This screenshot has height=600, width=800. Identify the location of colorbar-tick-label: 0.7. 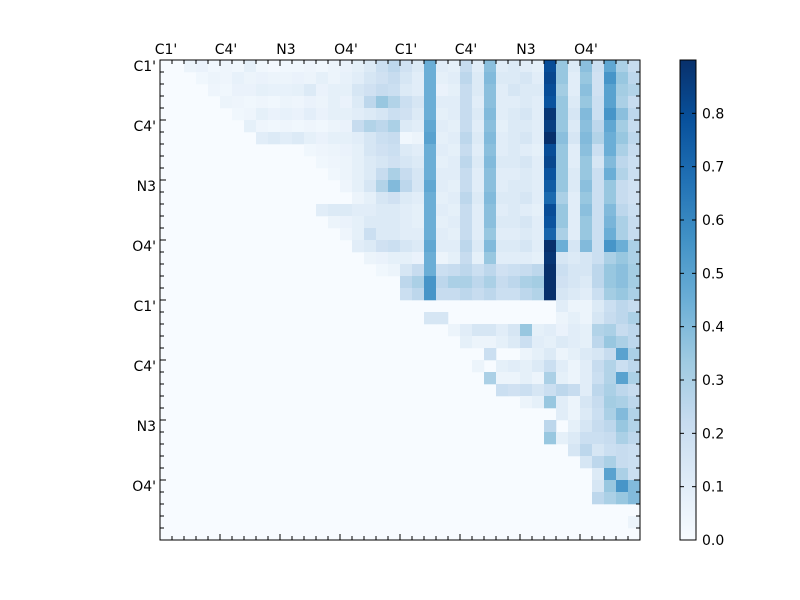
(713, 168).